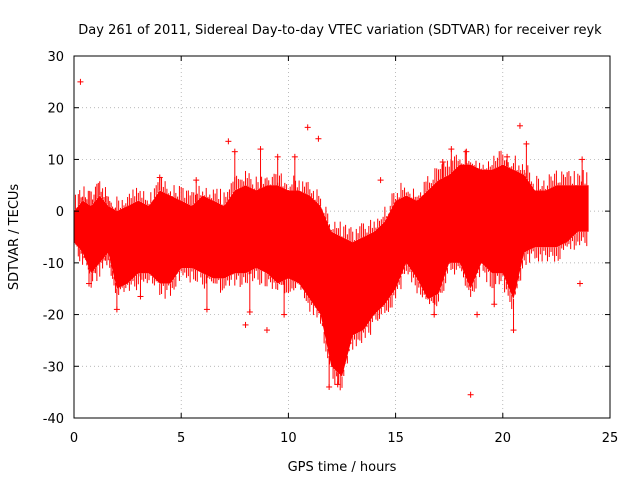 The image size is (640, 480). I want to click on y-tick-label: -40, so click(53, 419).